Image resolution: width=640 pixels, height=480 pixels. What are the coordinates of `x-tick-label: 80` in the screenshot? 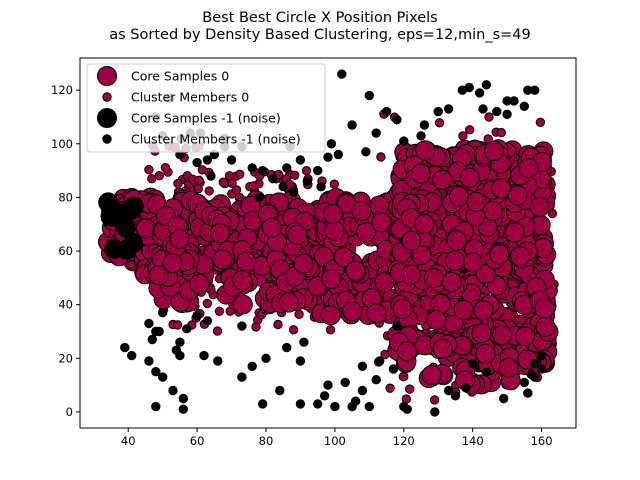 It's located at (266, 441).